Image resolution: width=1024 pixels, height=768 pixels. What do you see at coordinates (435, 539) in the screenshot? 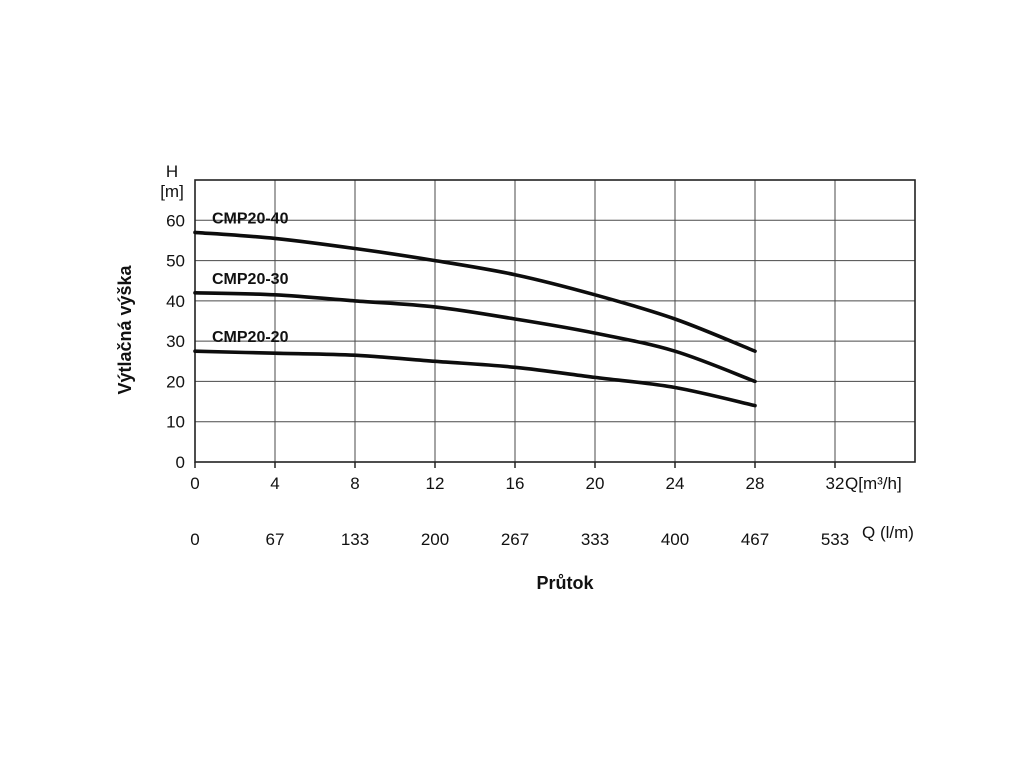
I see `x2-tick-label: 200` at bounding box center [435, 539].